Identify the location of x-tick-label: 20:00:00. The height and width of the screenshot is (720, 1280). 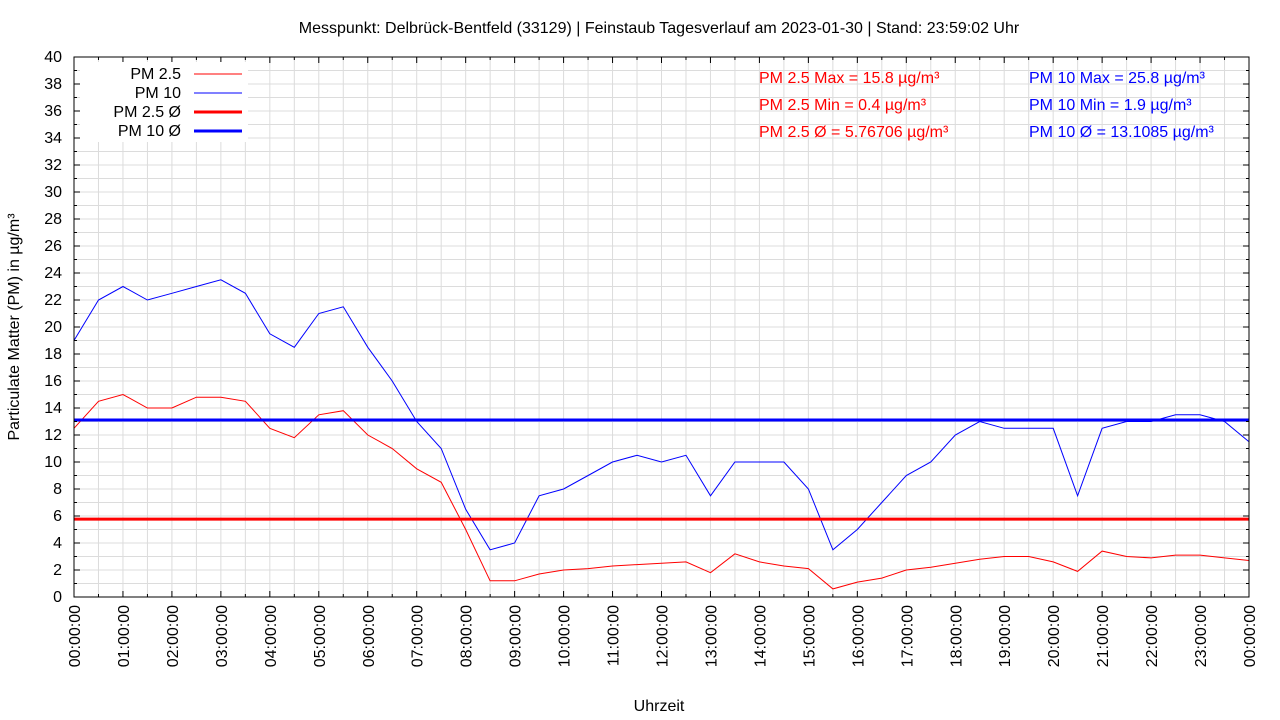
(1054, 636).